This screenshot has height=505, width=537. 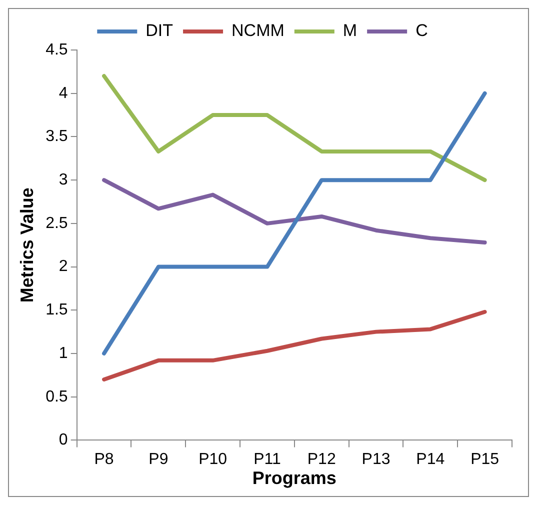 What do you see at coordinates (63, 93) in the screenshot?
I see `y-tick-label: 4` at bounding box center [63, 93].